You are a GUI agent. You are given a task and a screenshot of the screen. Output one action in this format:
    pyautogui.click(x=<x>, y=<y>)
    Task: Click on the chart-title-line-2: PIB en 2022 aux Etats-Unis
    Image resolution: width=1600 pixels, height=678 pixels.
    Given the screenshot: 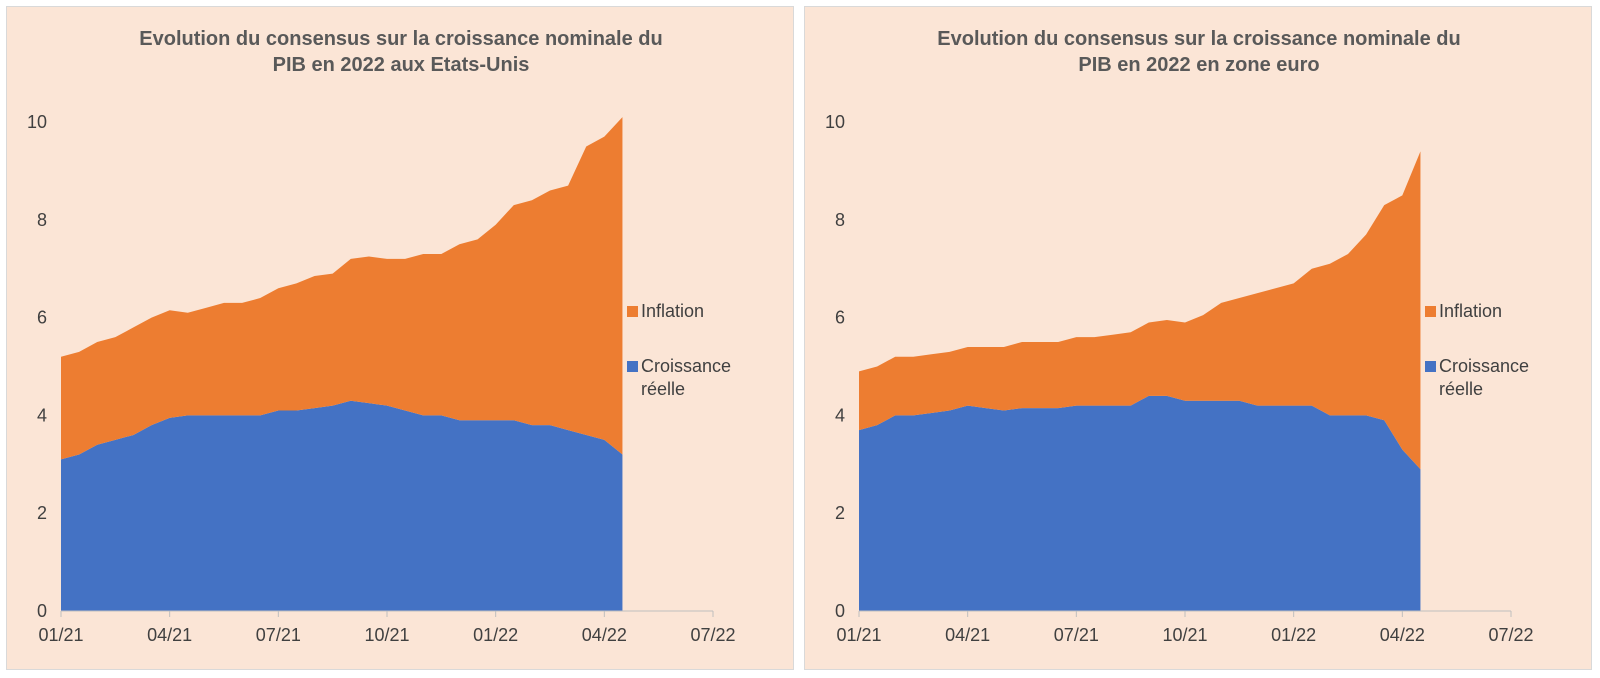 What is the action you would take?
    pyautogui.click(x=401, y=65)
    